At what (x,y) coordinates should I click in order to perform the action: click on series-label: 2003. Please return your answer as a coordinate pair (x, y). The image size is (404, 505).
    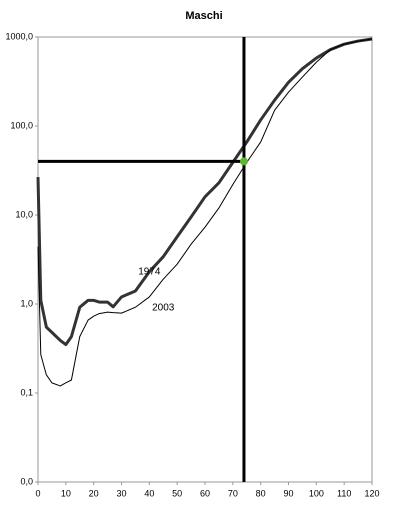
    Looking at the image, I should click on (163, 308).